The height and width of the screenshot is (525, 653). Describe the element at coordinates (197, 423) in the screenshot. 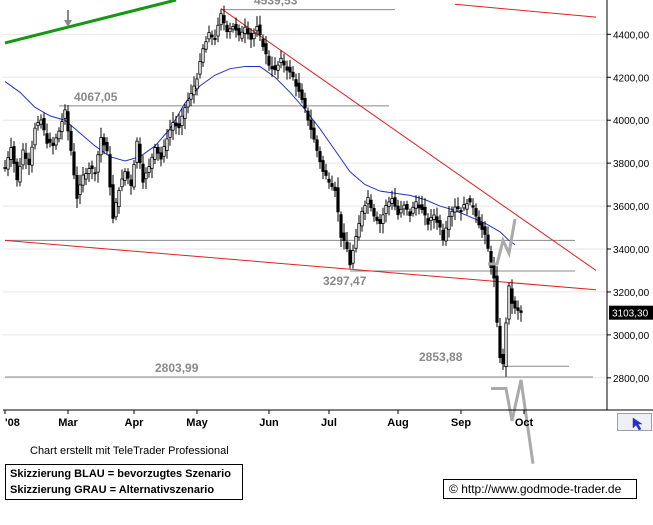

I see `x-tick-label: May` at that location.